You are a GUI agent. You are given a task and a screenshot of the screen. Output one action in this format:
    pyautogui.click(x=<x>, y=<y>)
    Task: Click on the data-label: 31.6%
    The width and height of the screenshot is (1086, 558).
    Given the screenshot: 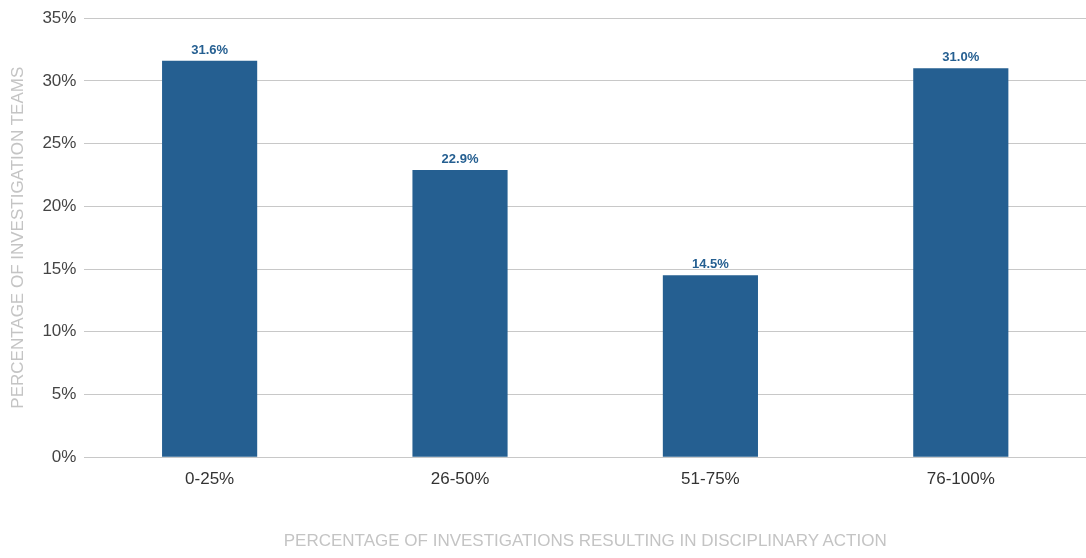 What is the action you would take?
    pyautogui.click(x=210, y=49)
    